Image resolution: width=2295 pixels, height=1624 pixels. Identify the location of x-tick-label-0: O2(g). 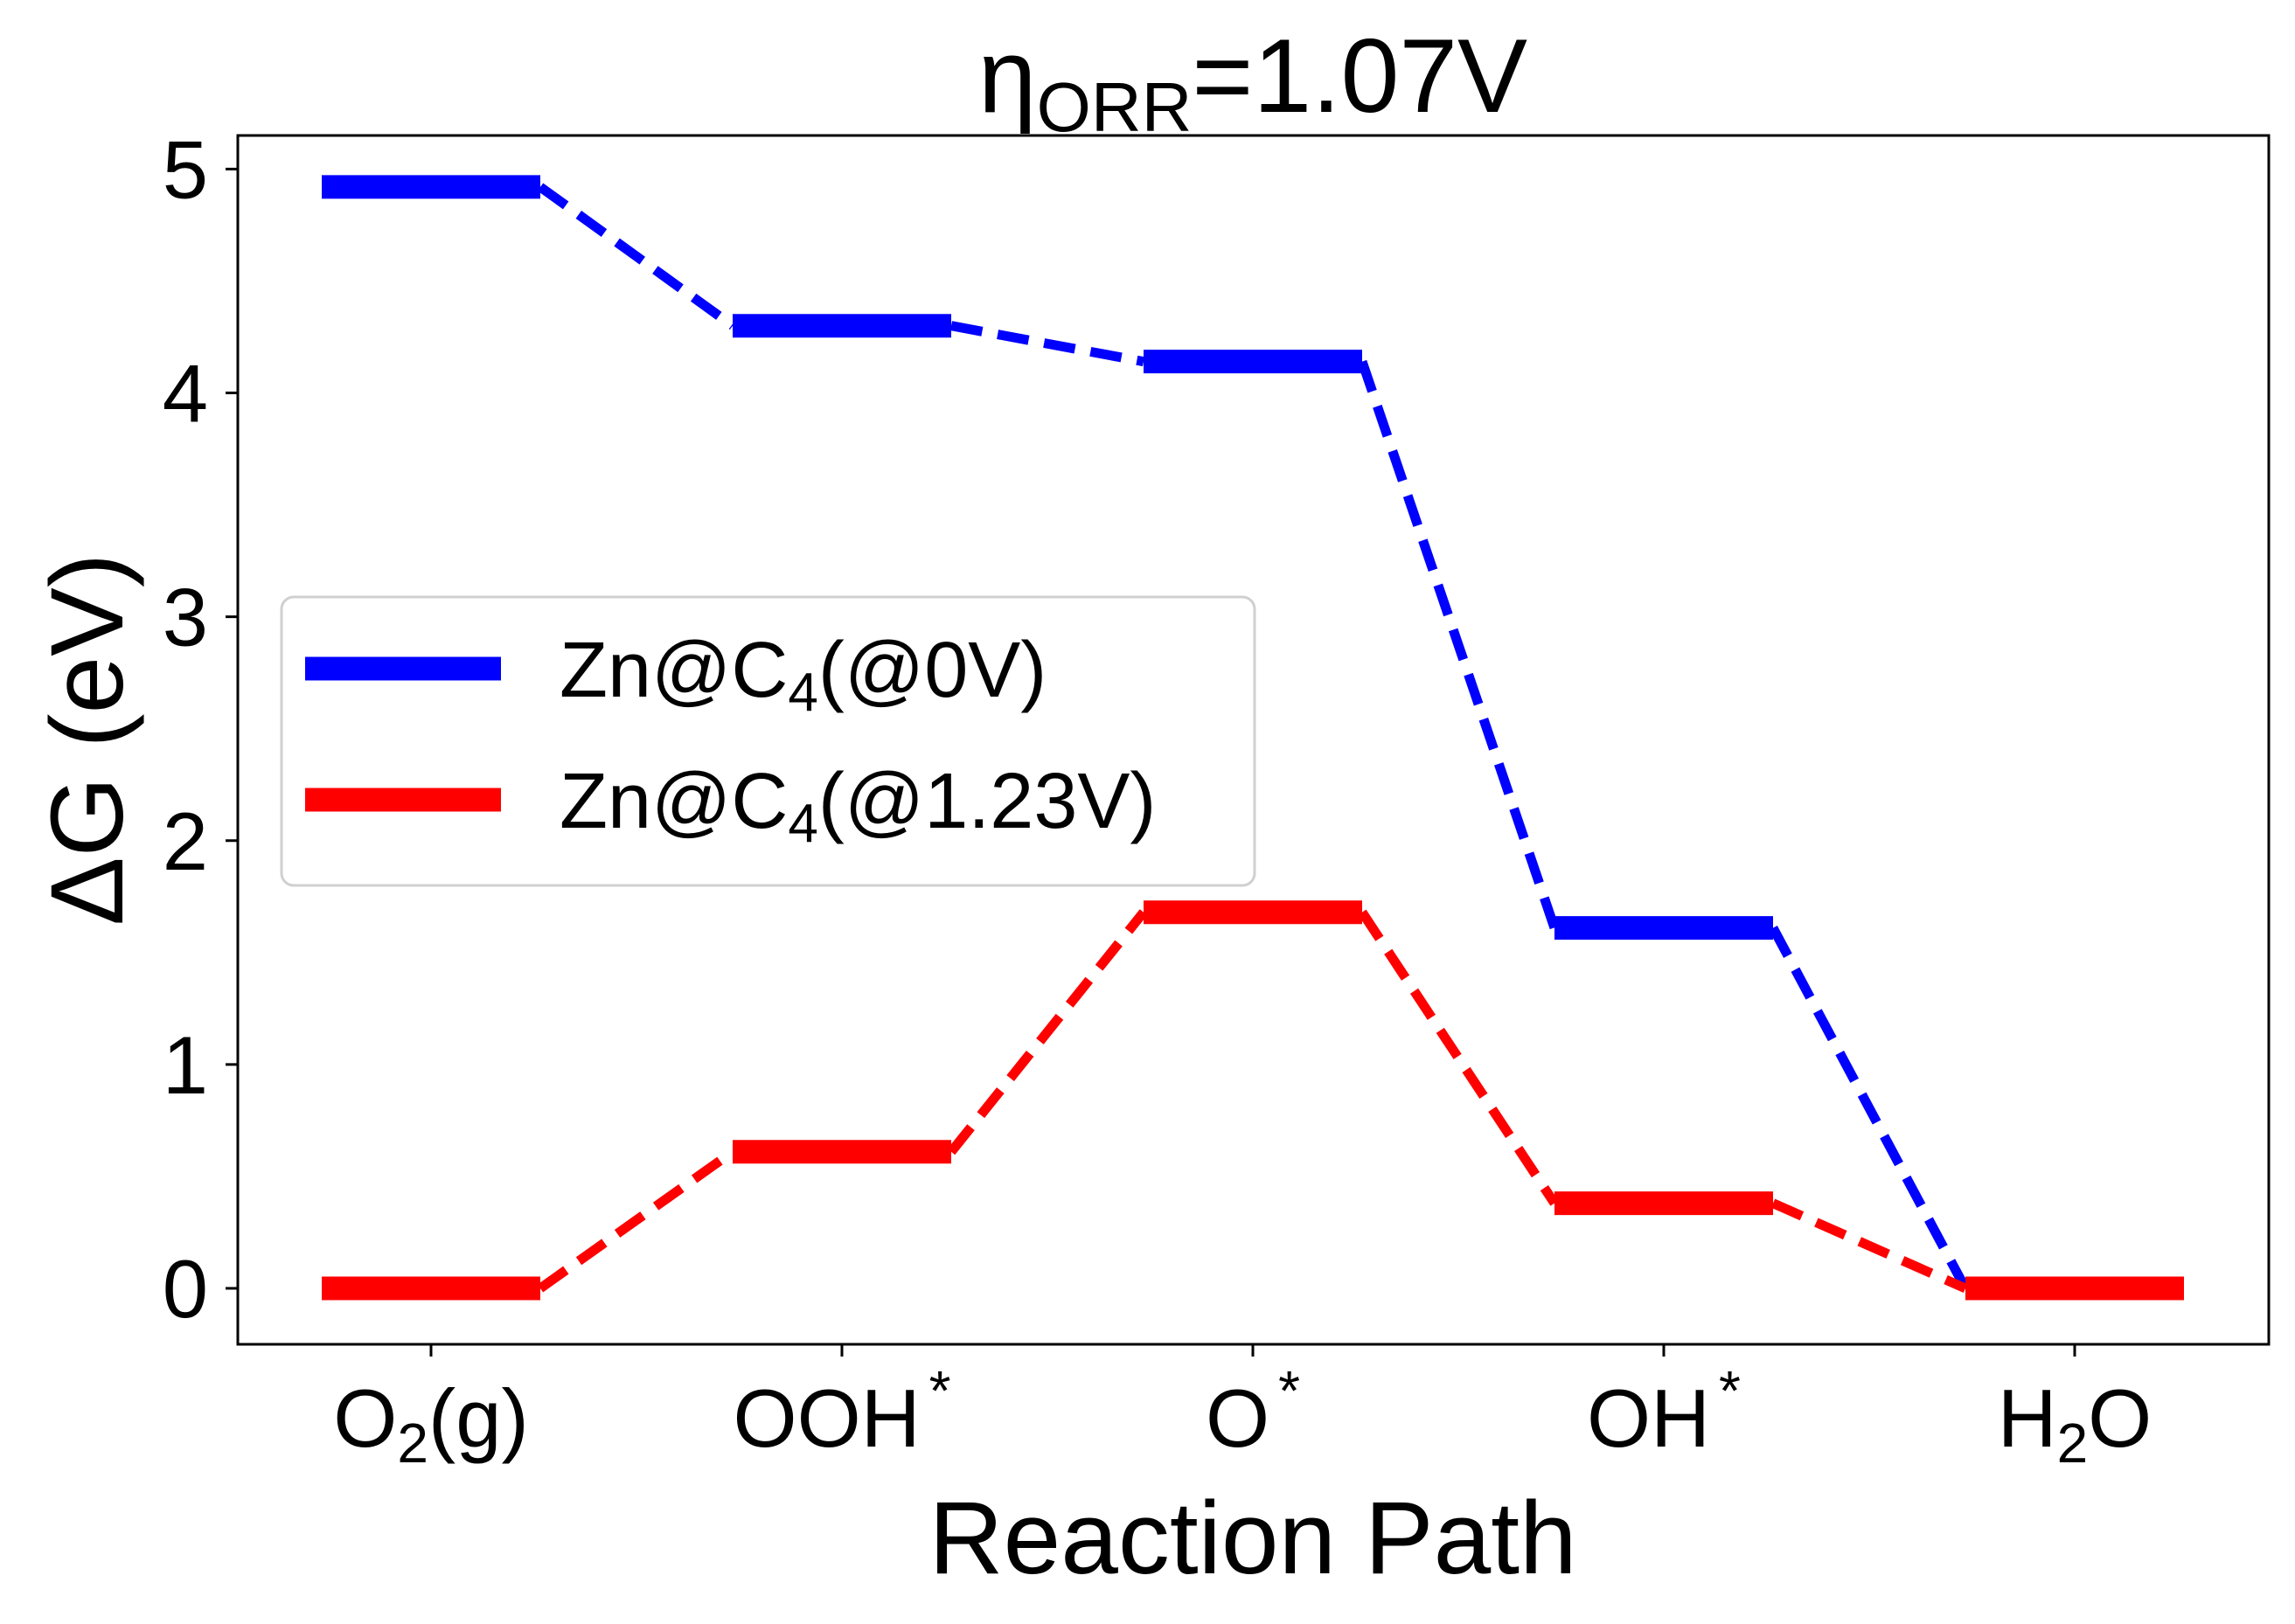
(431, 1423).